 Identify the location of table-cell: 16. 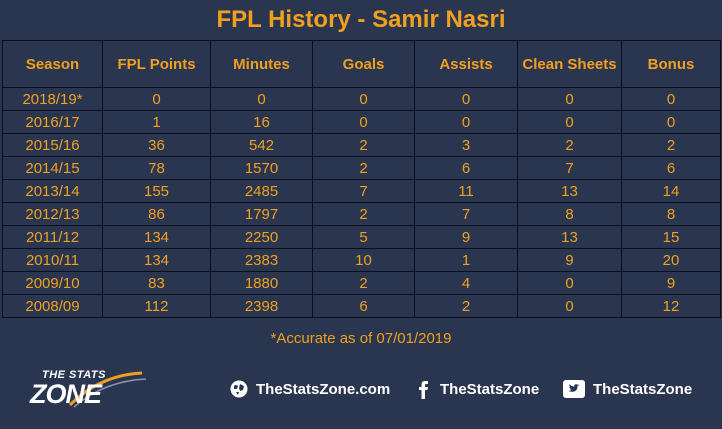
(261, 122).